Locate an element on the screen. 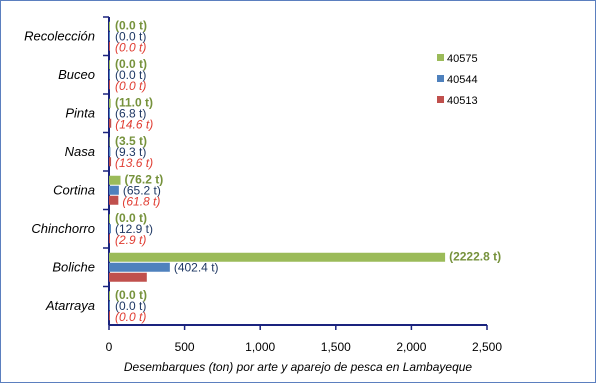 Image resolution: width=596 pixels, height=383 pixels. category-label: Atarraya is located at coordinates (70, 305).